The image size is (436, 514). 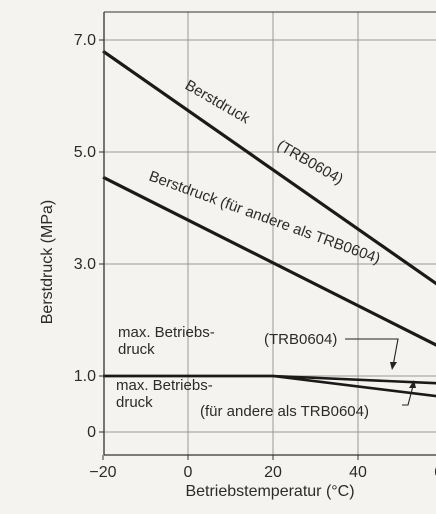 I want to click on annotation-burst-trb-code: (TRB0604), so click(x=310, y=162).